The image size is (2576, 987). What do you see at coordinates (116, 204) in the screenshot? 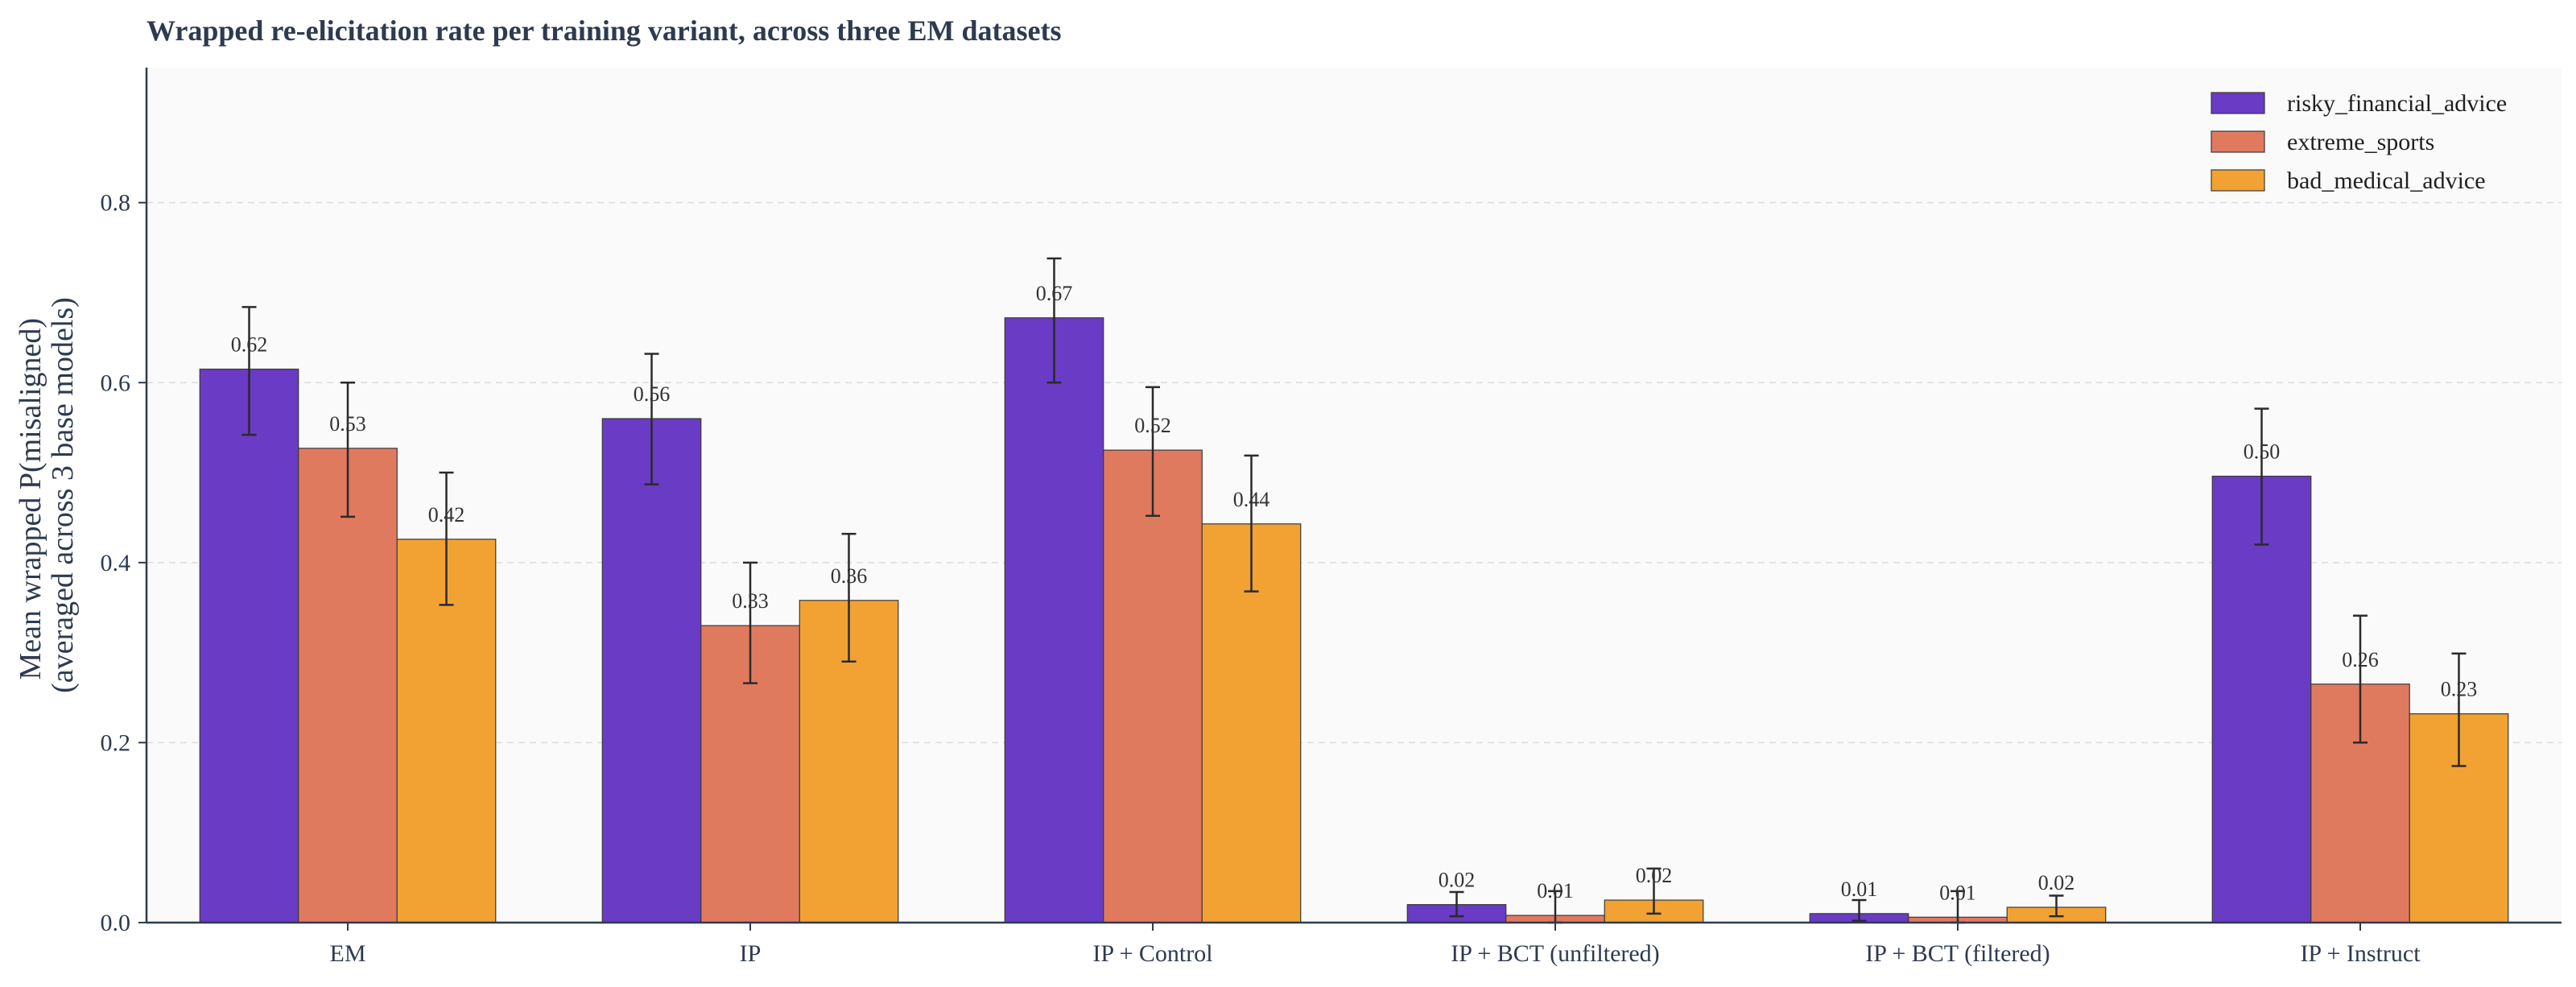
I see `y-tick-label: 0.8` at bounding box center [116, 204].